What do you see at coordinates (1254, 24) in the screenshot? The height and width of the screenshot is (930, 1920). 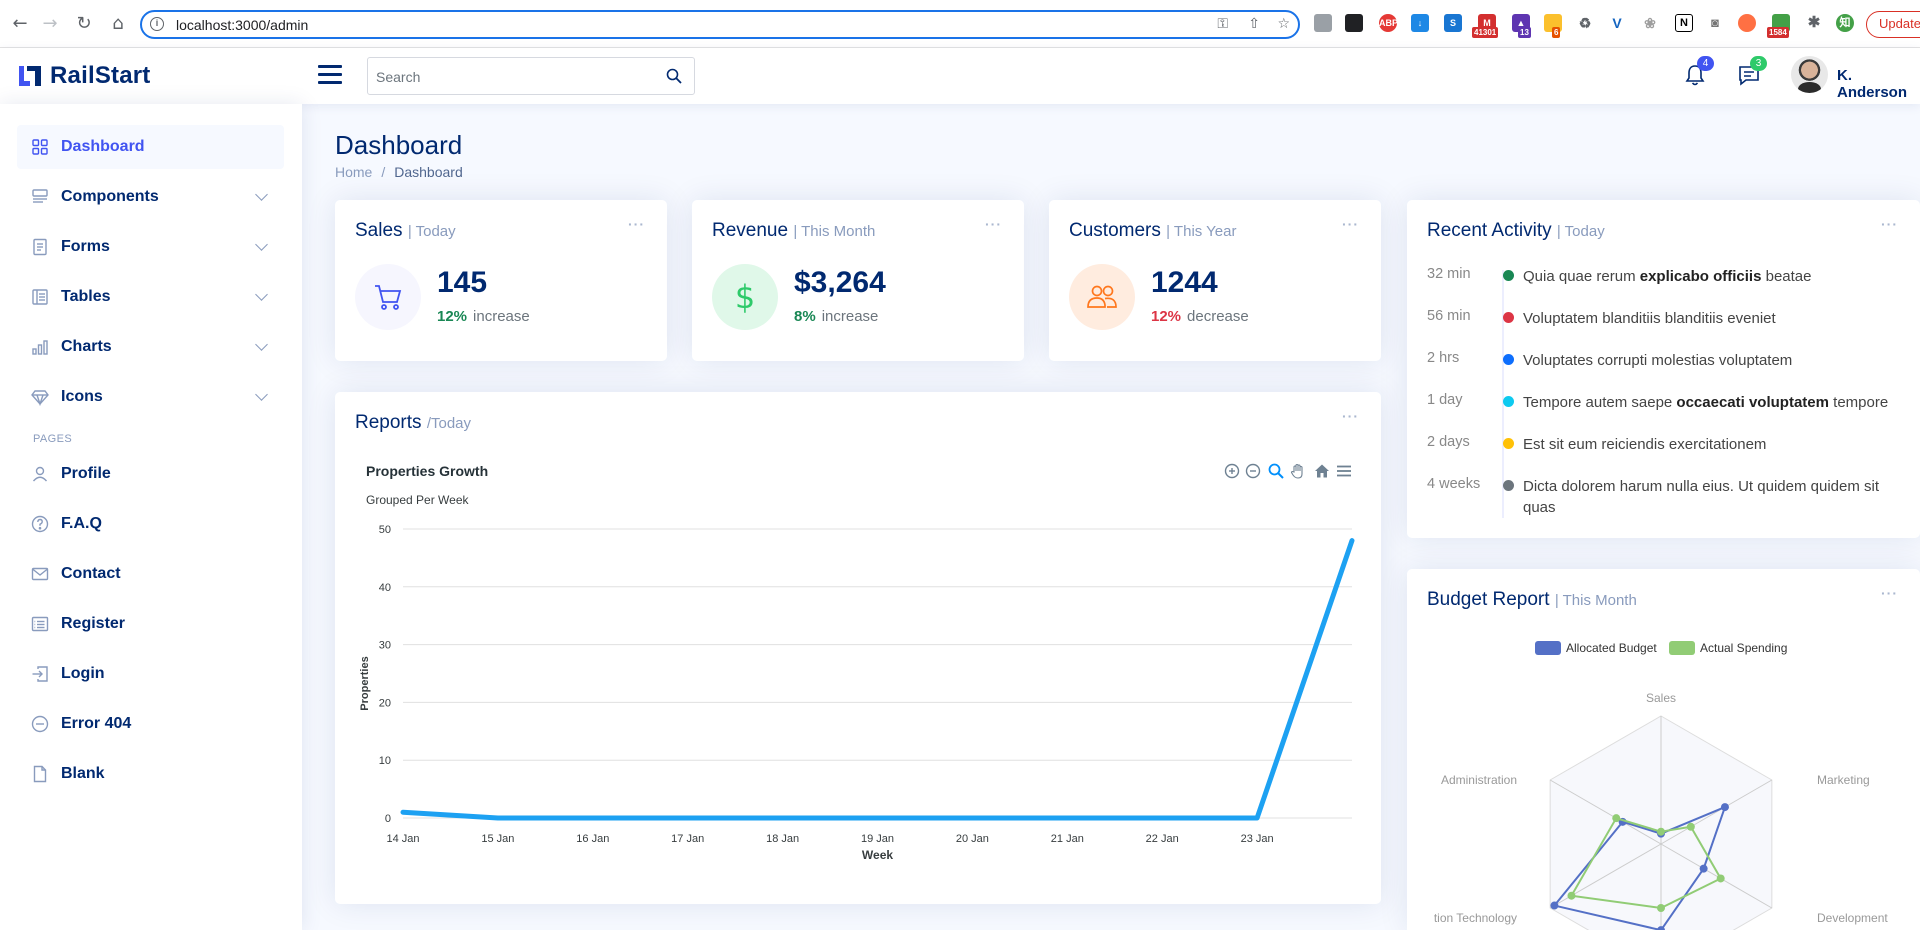 I see `share-icon: ⇧` at bounding box center [1254, 24].